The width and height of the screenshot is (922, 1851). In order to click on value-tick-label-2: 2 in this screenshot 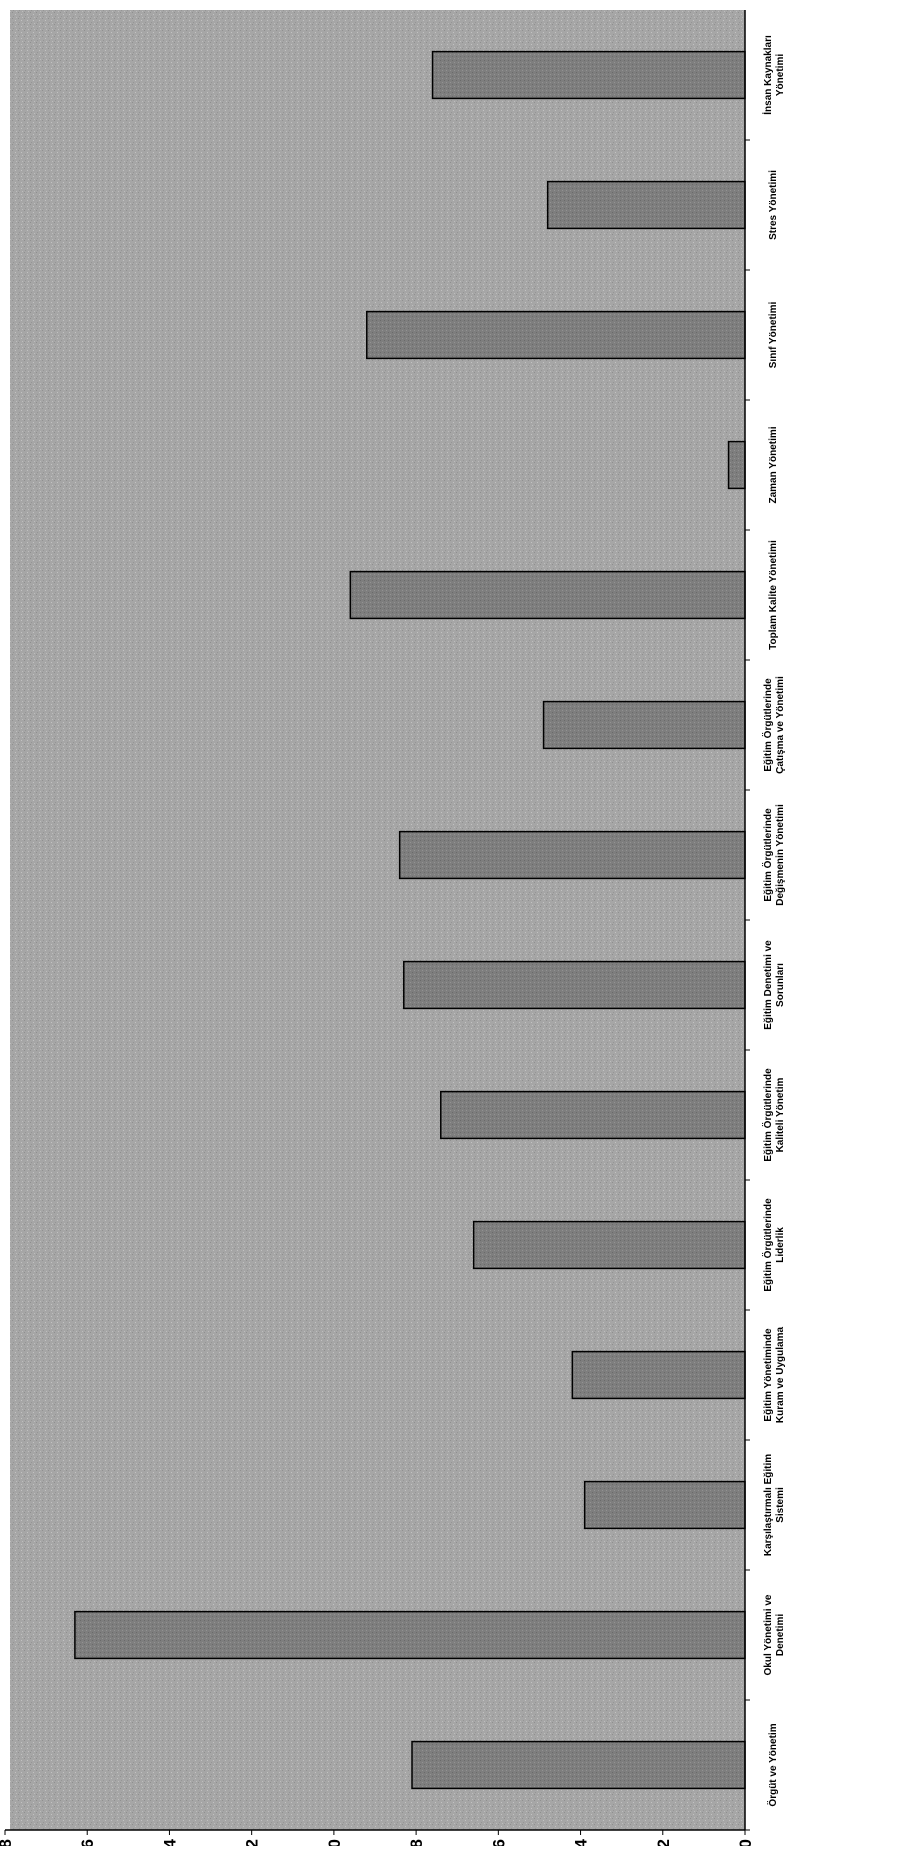, I will do `click(663, 1842)`.